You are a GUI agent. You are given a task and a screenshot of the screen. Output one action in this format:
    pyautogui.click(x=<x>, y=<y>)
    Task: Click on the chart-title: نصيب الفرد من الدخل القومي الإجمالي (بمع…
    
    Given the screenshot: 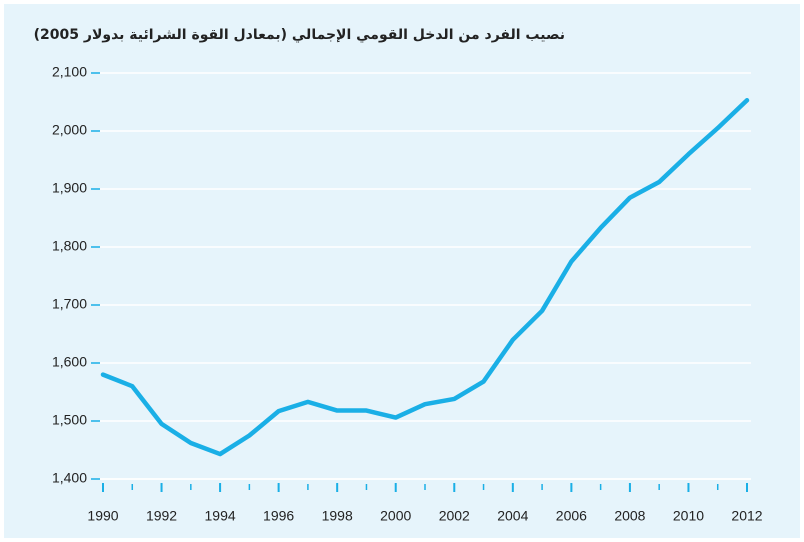 What is the action you would take?
    pyautogui.click(x=299, y=35)
    